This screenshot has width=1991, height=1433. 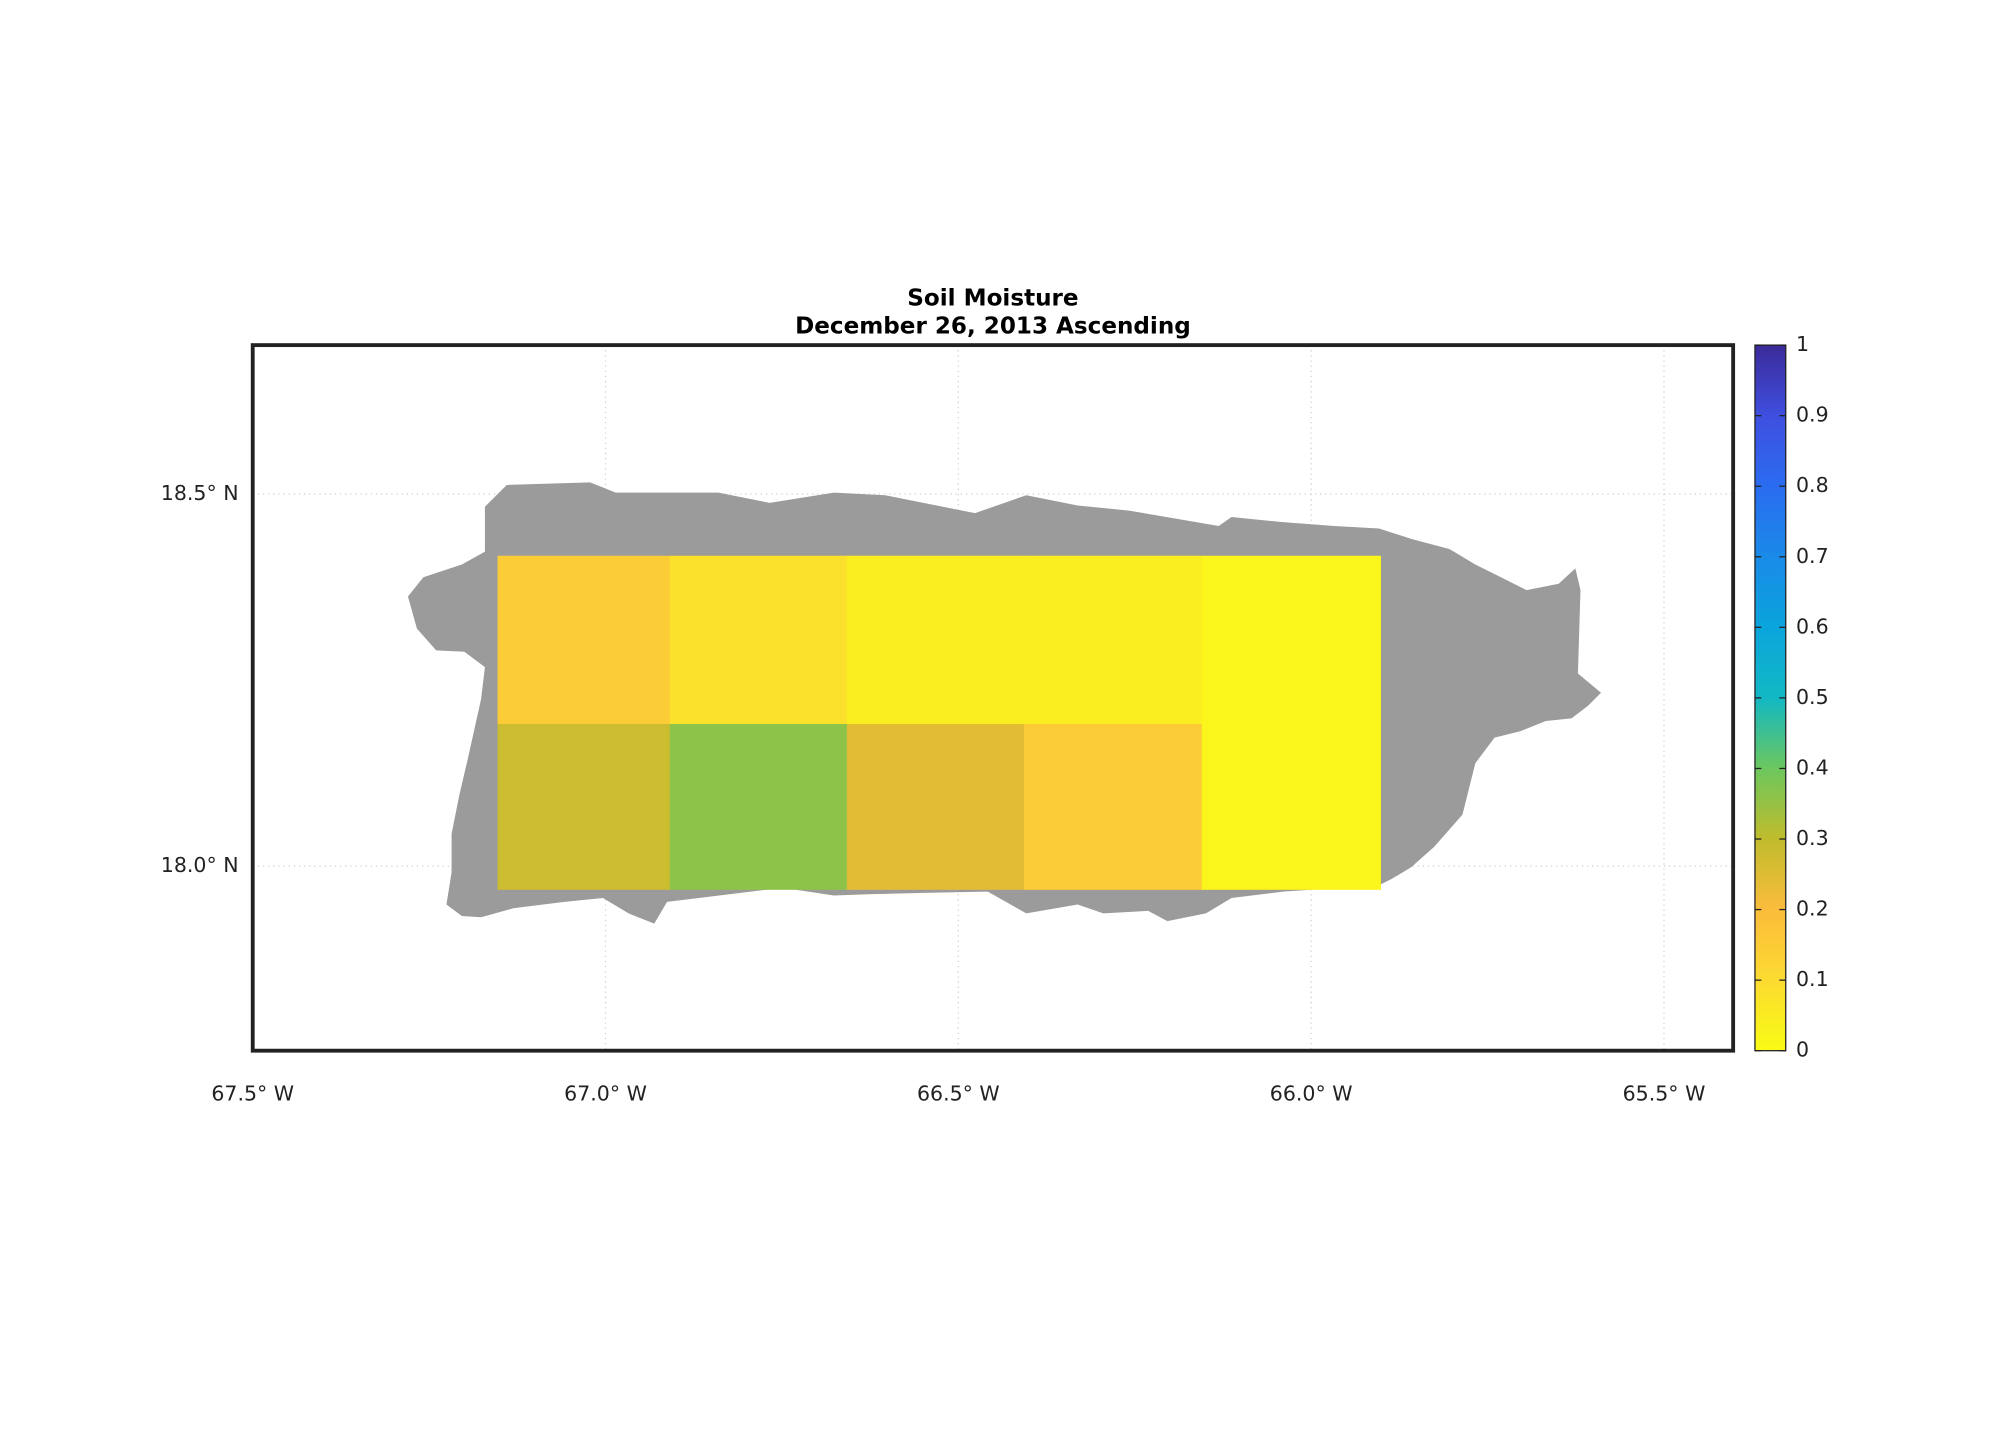 I want to click on colorbar-tick-label: 1, so click(x=1802, y=344).